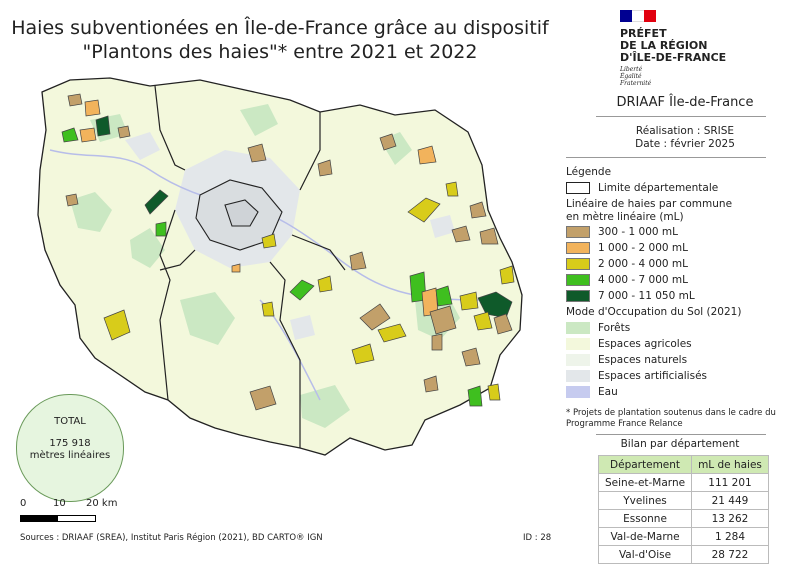  I want to click on map-id: ID : 28, so click(537, 538).